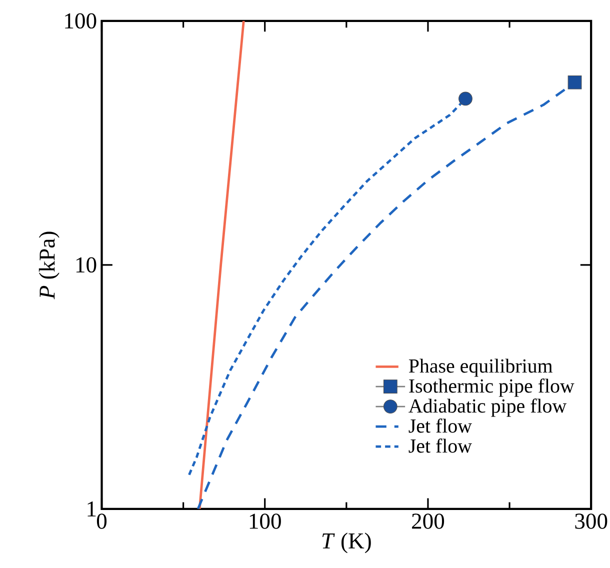  What do you see at coordinates (491, 387) in the screenshot?
I see `legend-label: Isothermic pipe flow` at bounding box center [491, 387].